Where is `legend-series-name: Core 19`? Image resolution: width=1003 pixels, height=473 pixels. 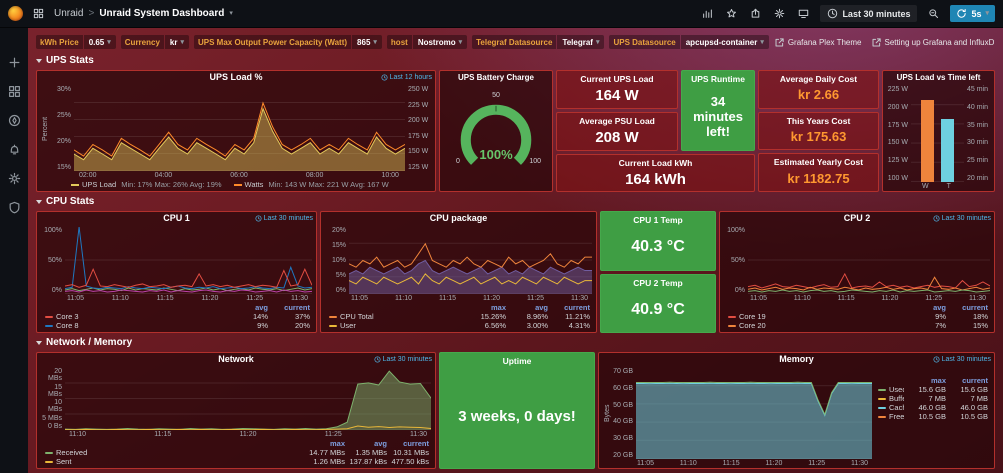 legend-series-name: Core 19 is located at coordinates (752, 316).